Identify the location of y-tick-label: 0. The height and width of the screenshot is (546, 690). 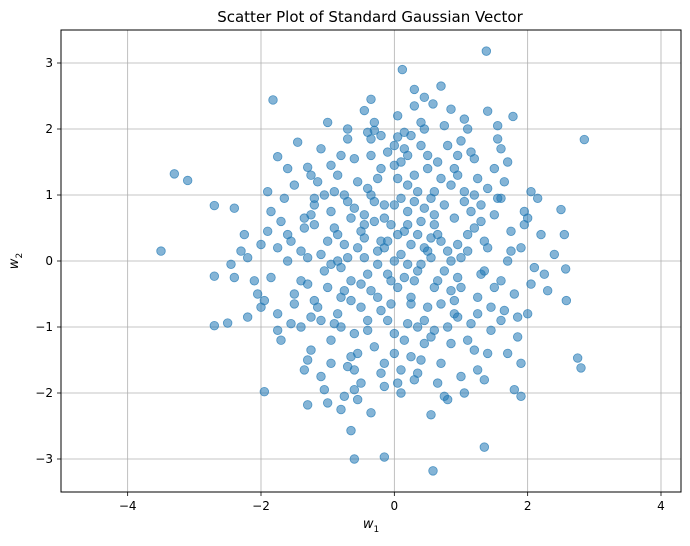
(49, 261).